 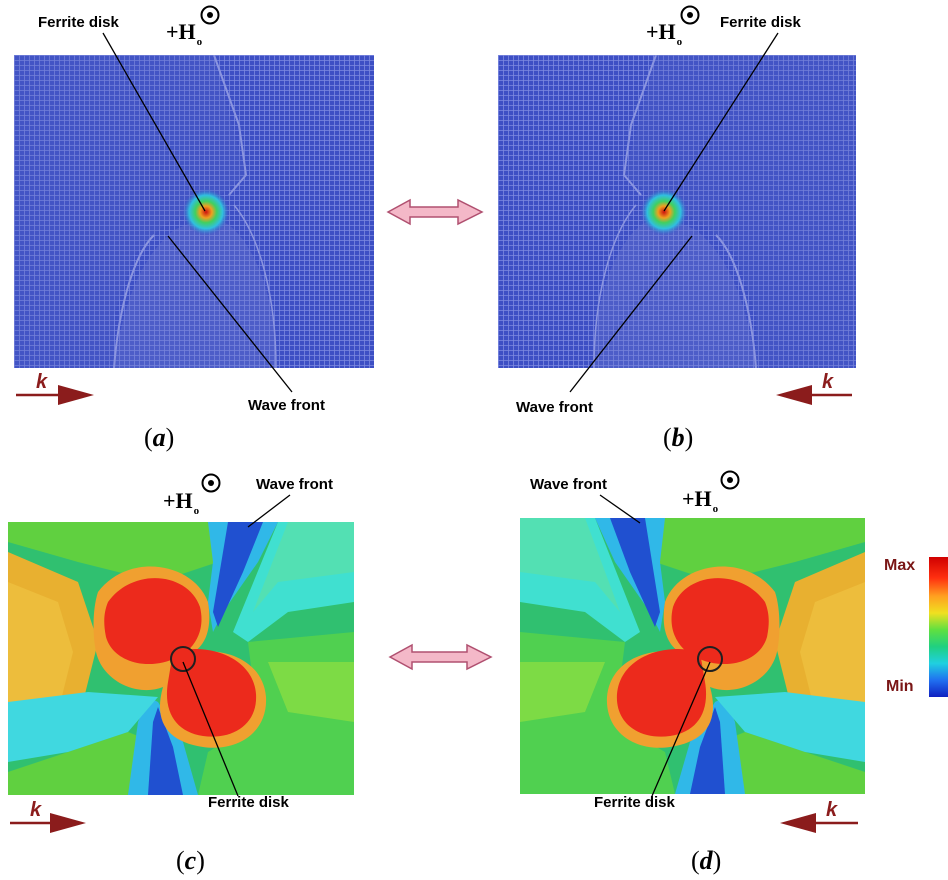 What do you see at coordinates (36, 810) in the screenshot?
I see `panel-c-k-label: k` at bounding box center [36, 810].